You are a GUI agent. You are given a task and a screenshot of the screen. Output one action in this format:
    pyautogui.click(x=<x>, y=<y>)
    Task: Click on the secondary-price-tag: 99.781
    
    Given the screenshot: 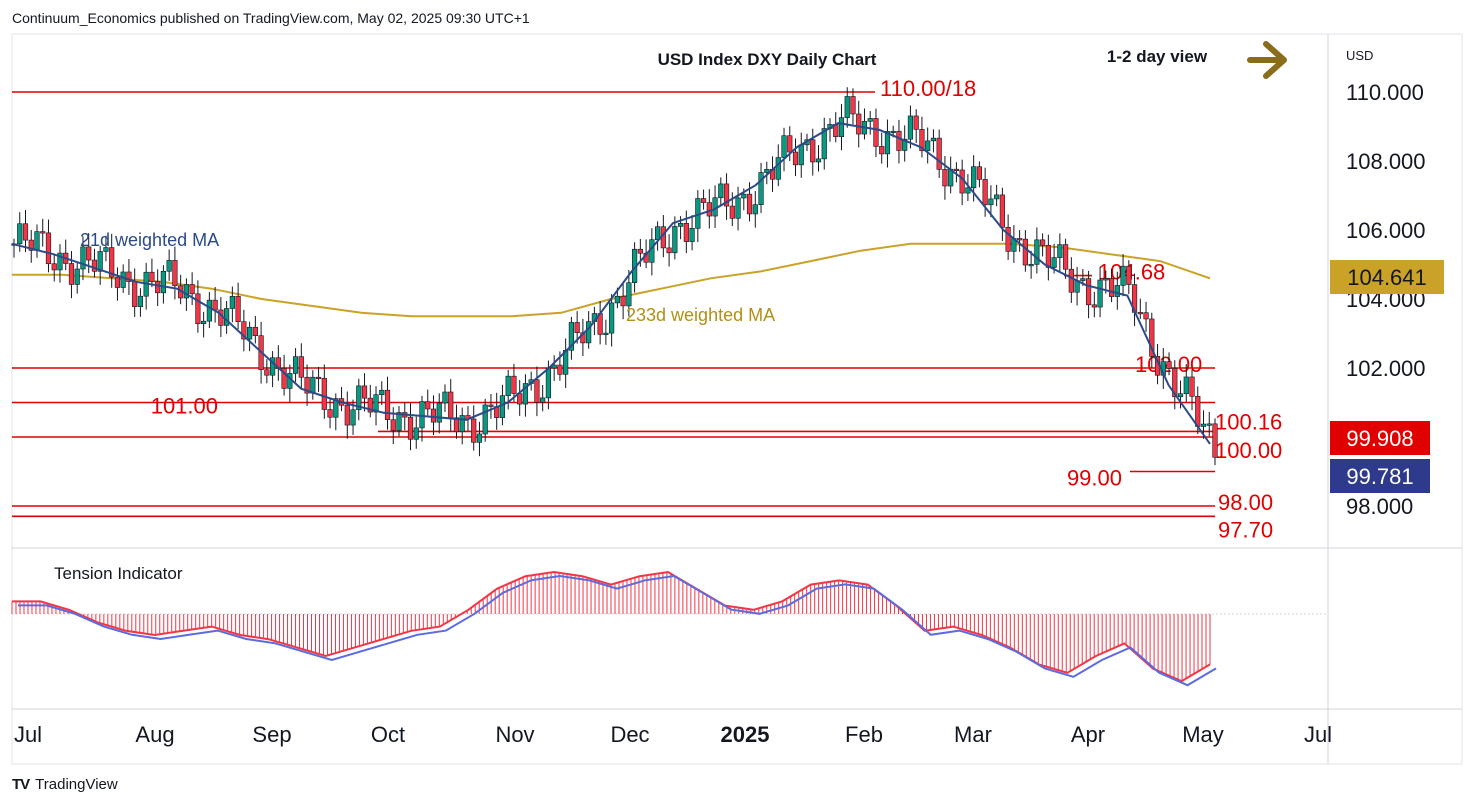 What is the action you would take?
    pyautogui.click(x=1380, y=476)
    